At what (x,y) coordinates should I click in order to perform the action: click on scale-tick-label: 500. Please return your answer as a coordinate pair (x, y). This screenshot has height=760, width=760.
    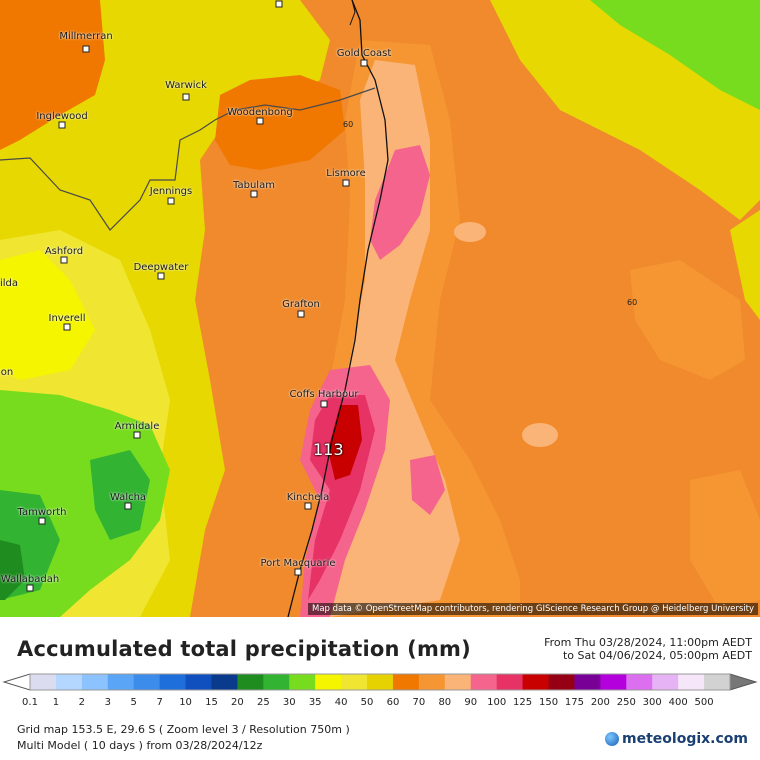
    Looking at the image, I should click on (704, 702).